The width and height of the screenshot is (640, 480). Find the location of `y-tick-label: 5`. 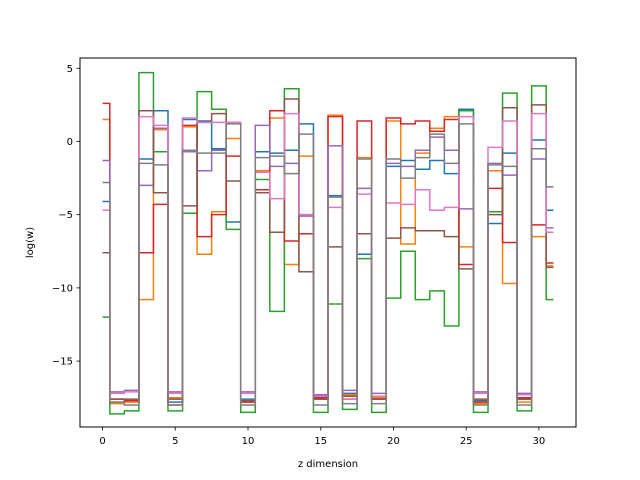

y-tick-label: 5 is located at coordinates (70, 69).